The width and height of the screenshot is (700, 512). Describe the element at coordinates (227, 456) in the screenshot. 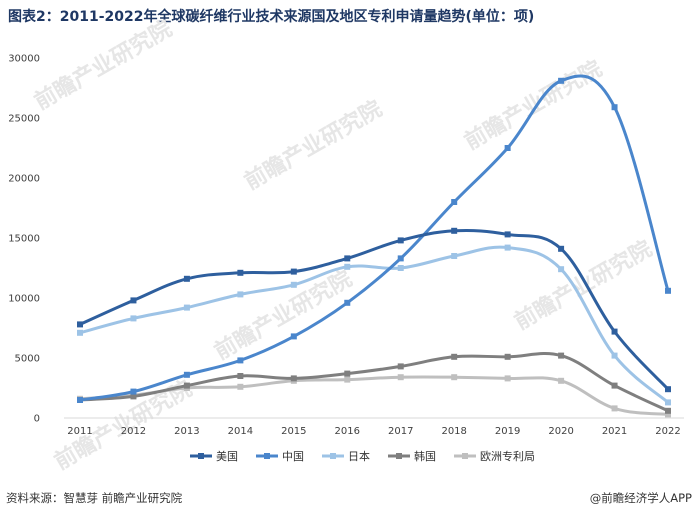

I see `legend-label: 美国` at that location.